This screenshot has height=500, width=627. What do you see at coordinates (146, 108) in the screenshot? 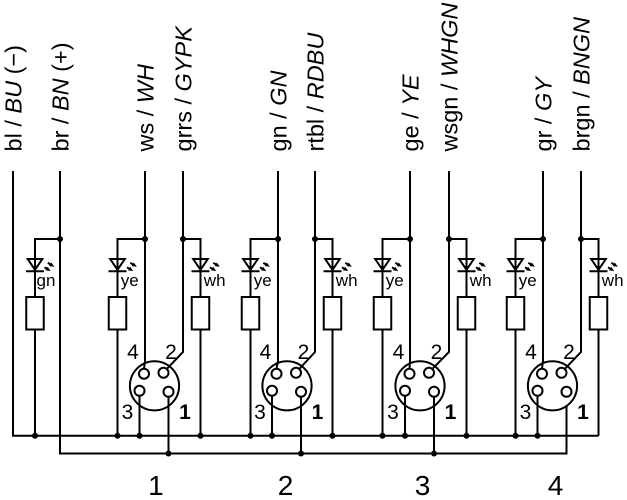
I see `svg-text: ws / WH` at bounding box center [146, 108].